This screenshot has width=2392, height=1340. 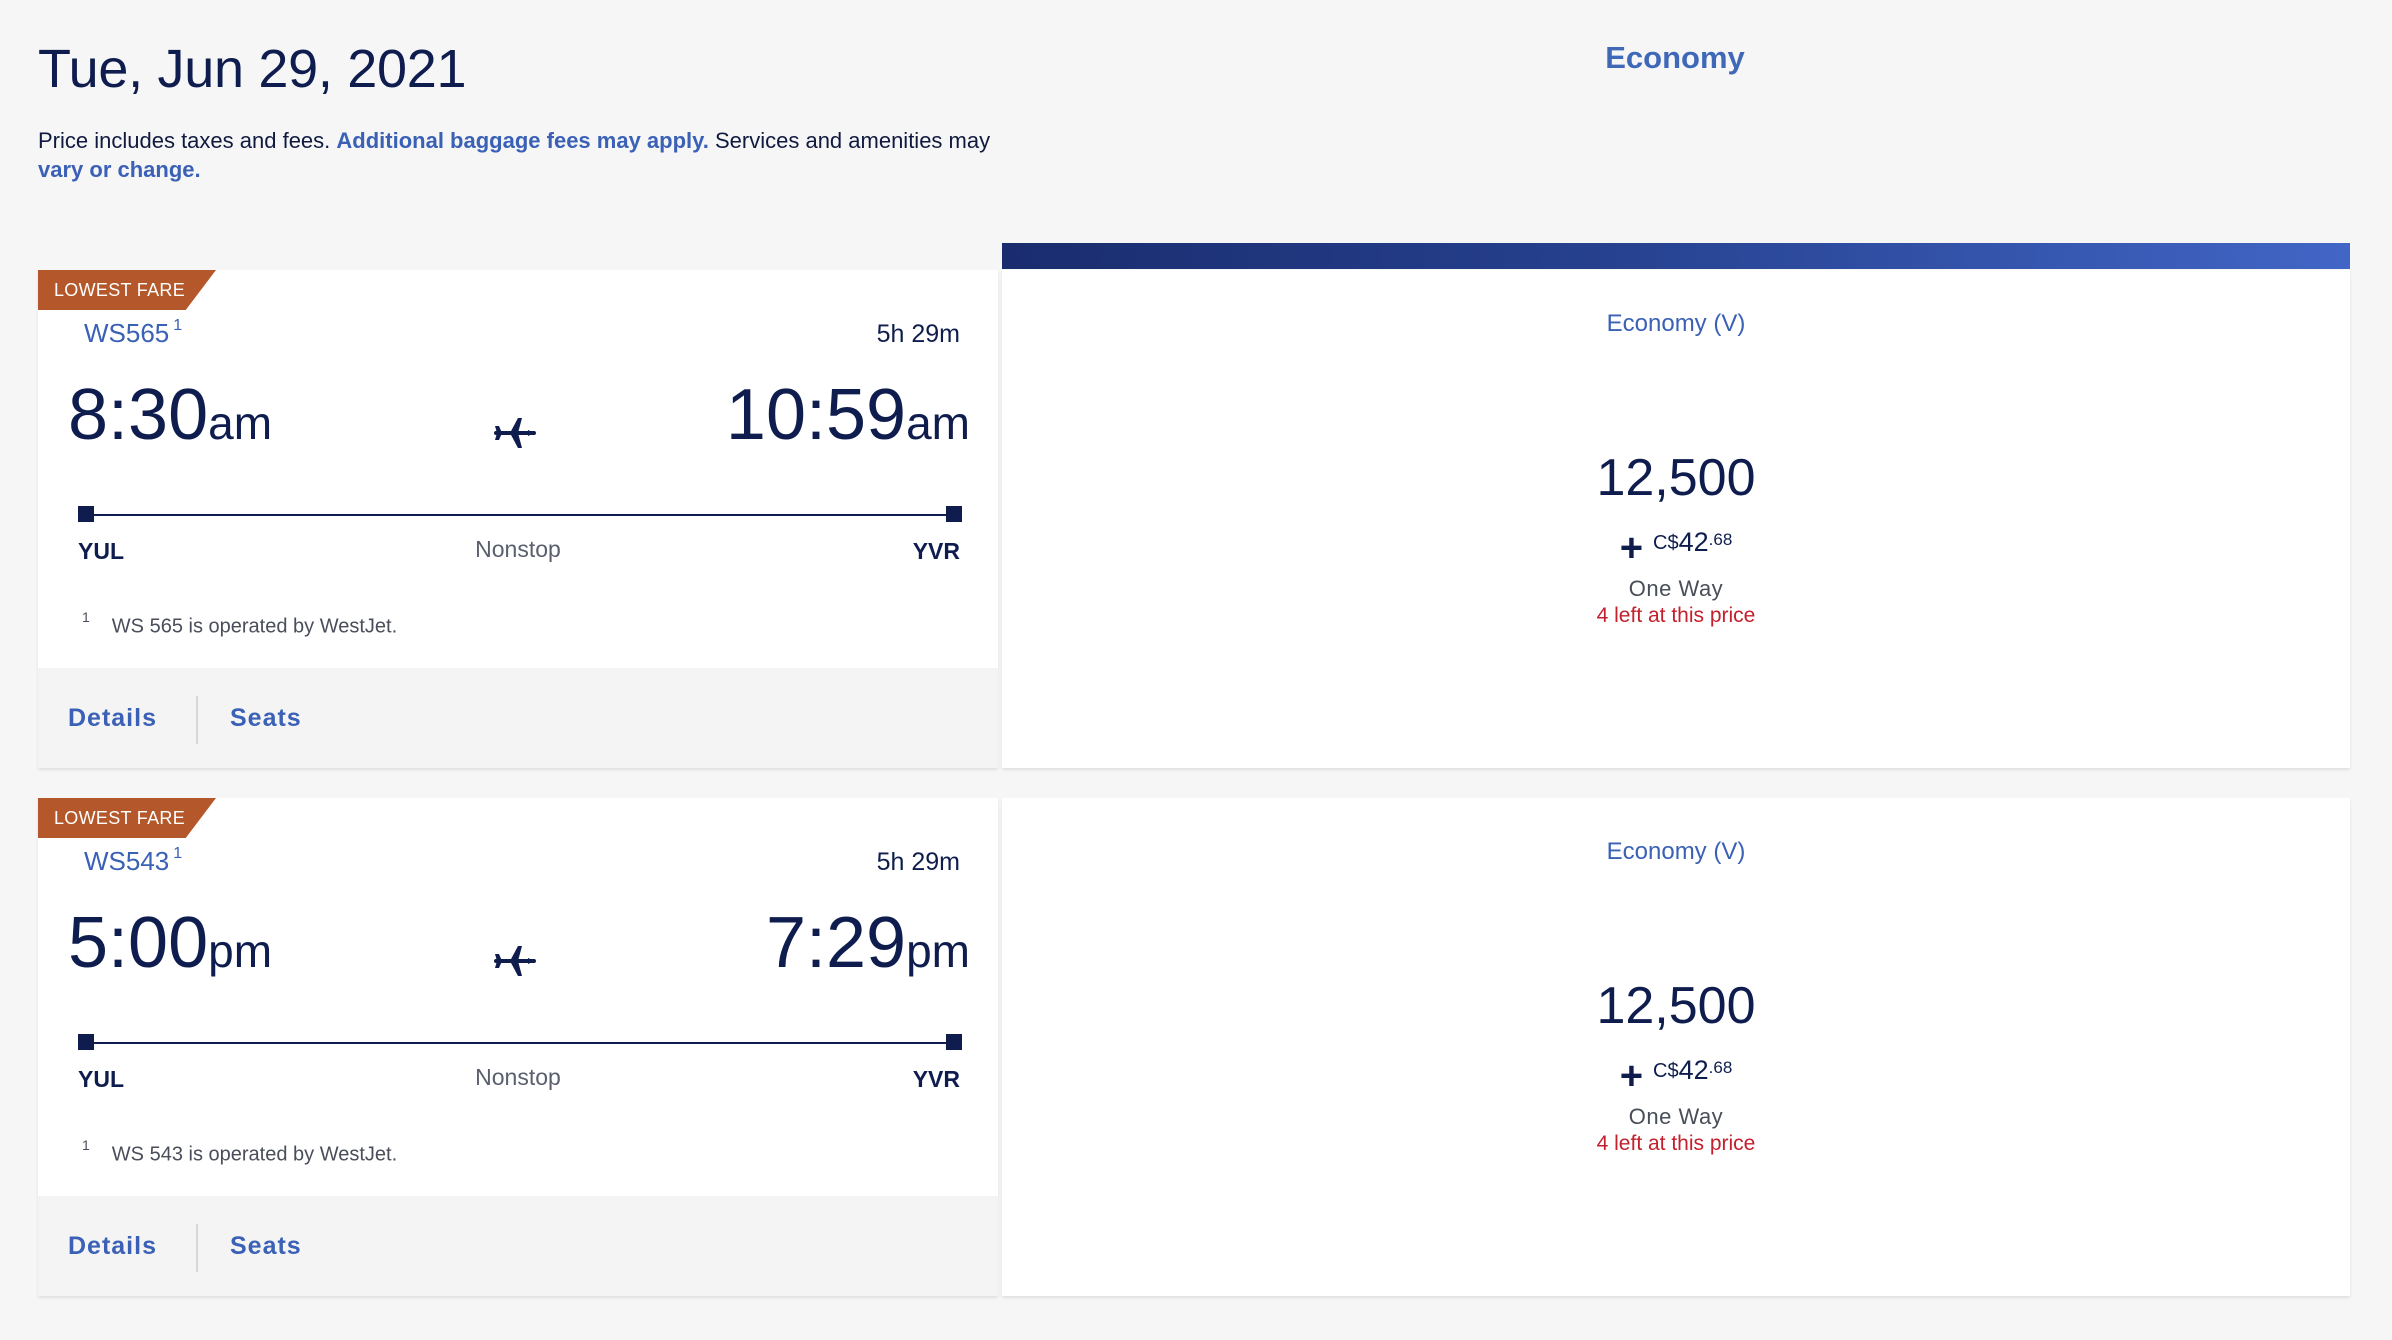 I want to click on departure-ampm: pm, so click(x=240, y=951).